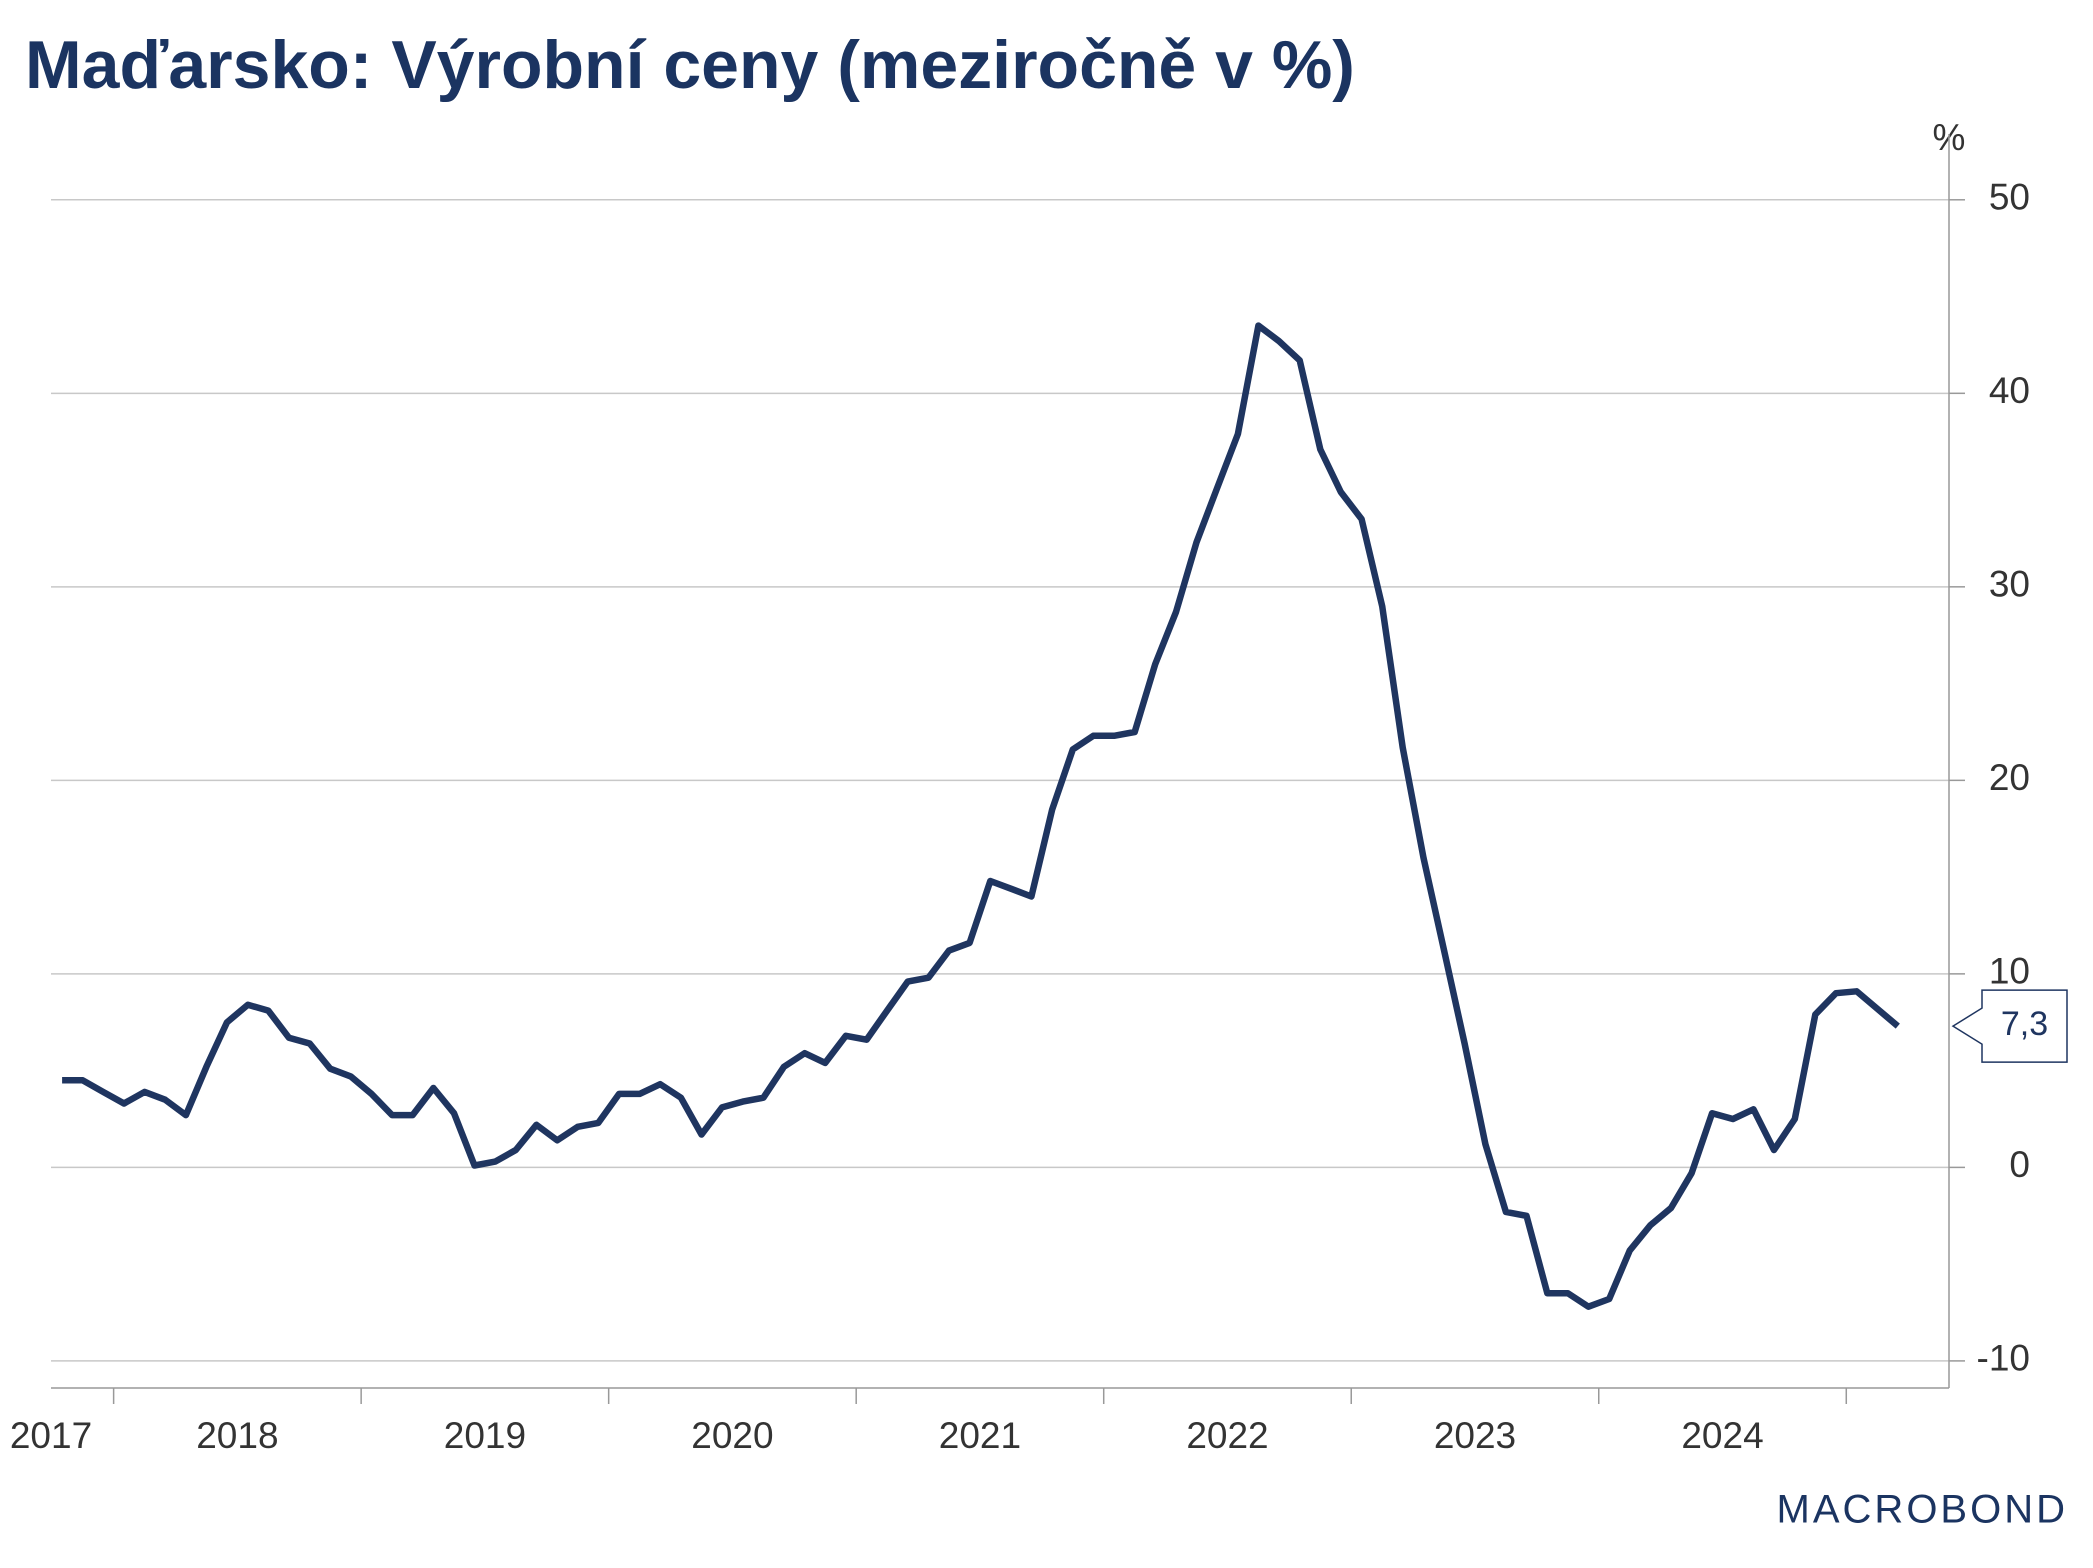 The height and width of the screenshot is (1568, 2093). What do you see at coordinates (732, 1435) in the screenshot?
I see `x-tick-label: 2020` at bounding box center [732, 1435].